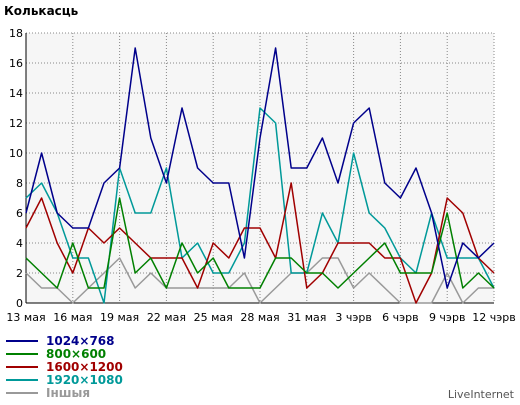 The width and height of the screenshot is (520, 405). I want to click on y-tick-label: 6, so click(19, 213).